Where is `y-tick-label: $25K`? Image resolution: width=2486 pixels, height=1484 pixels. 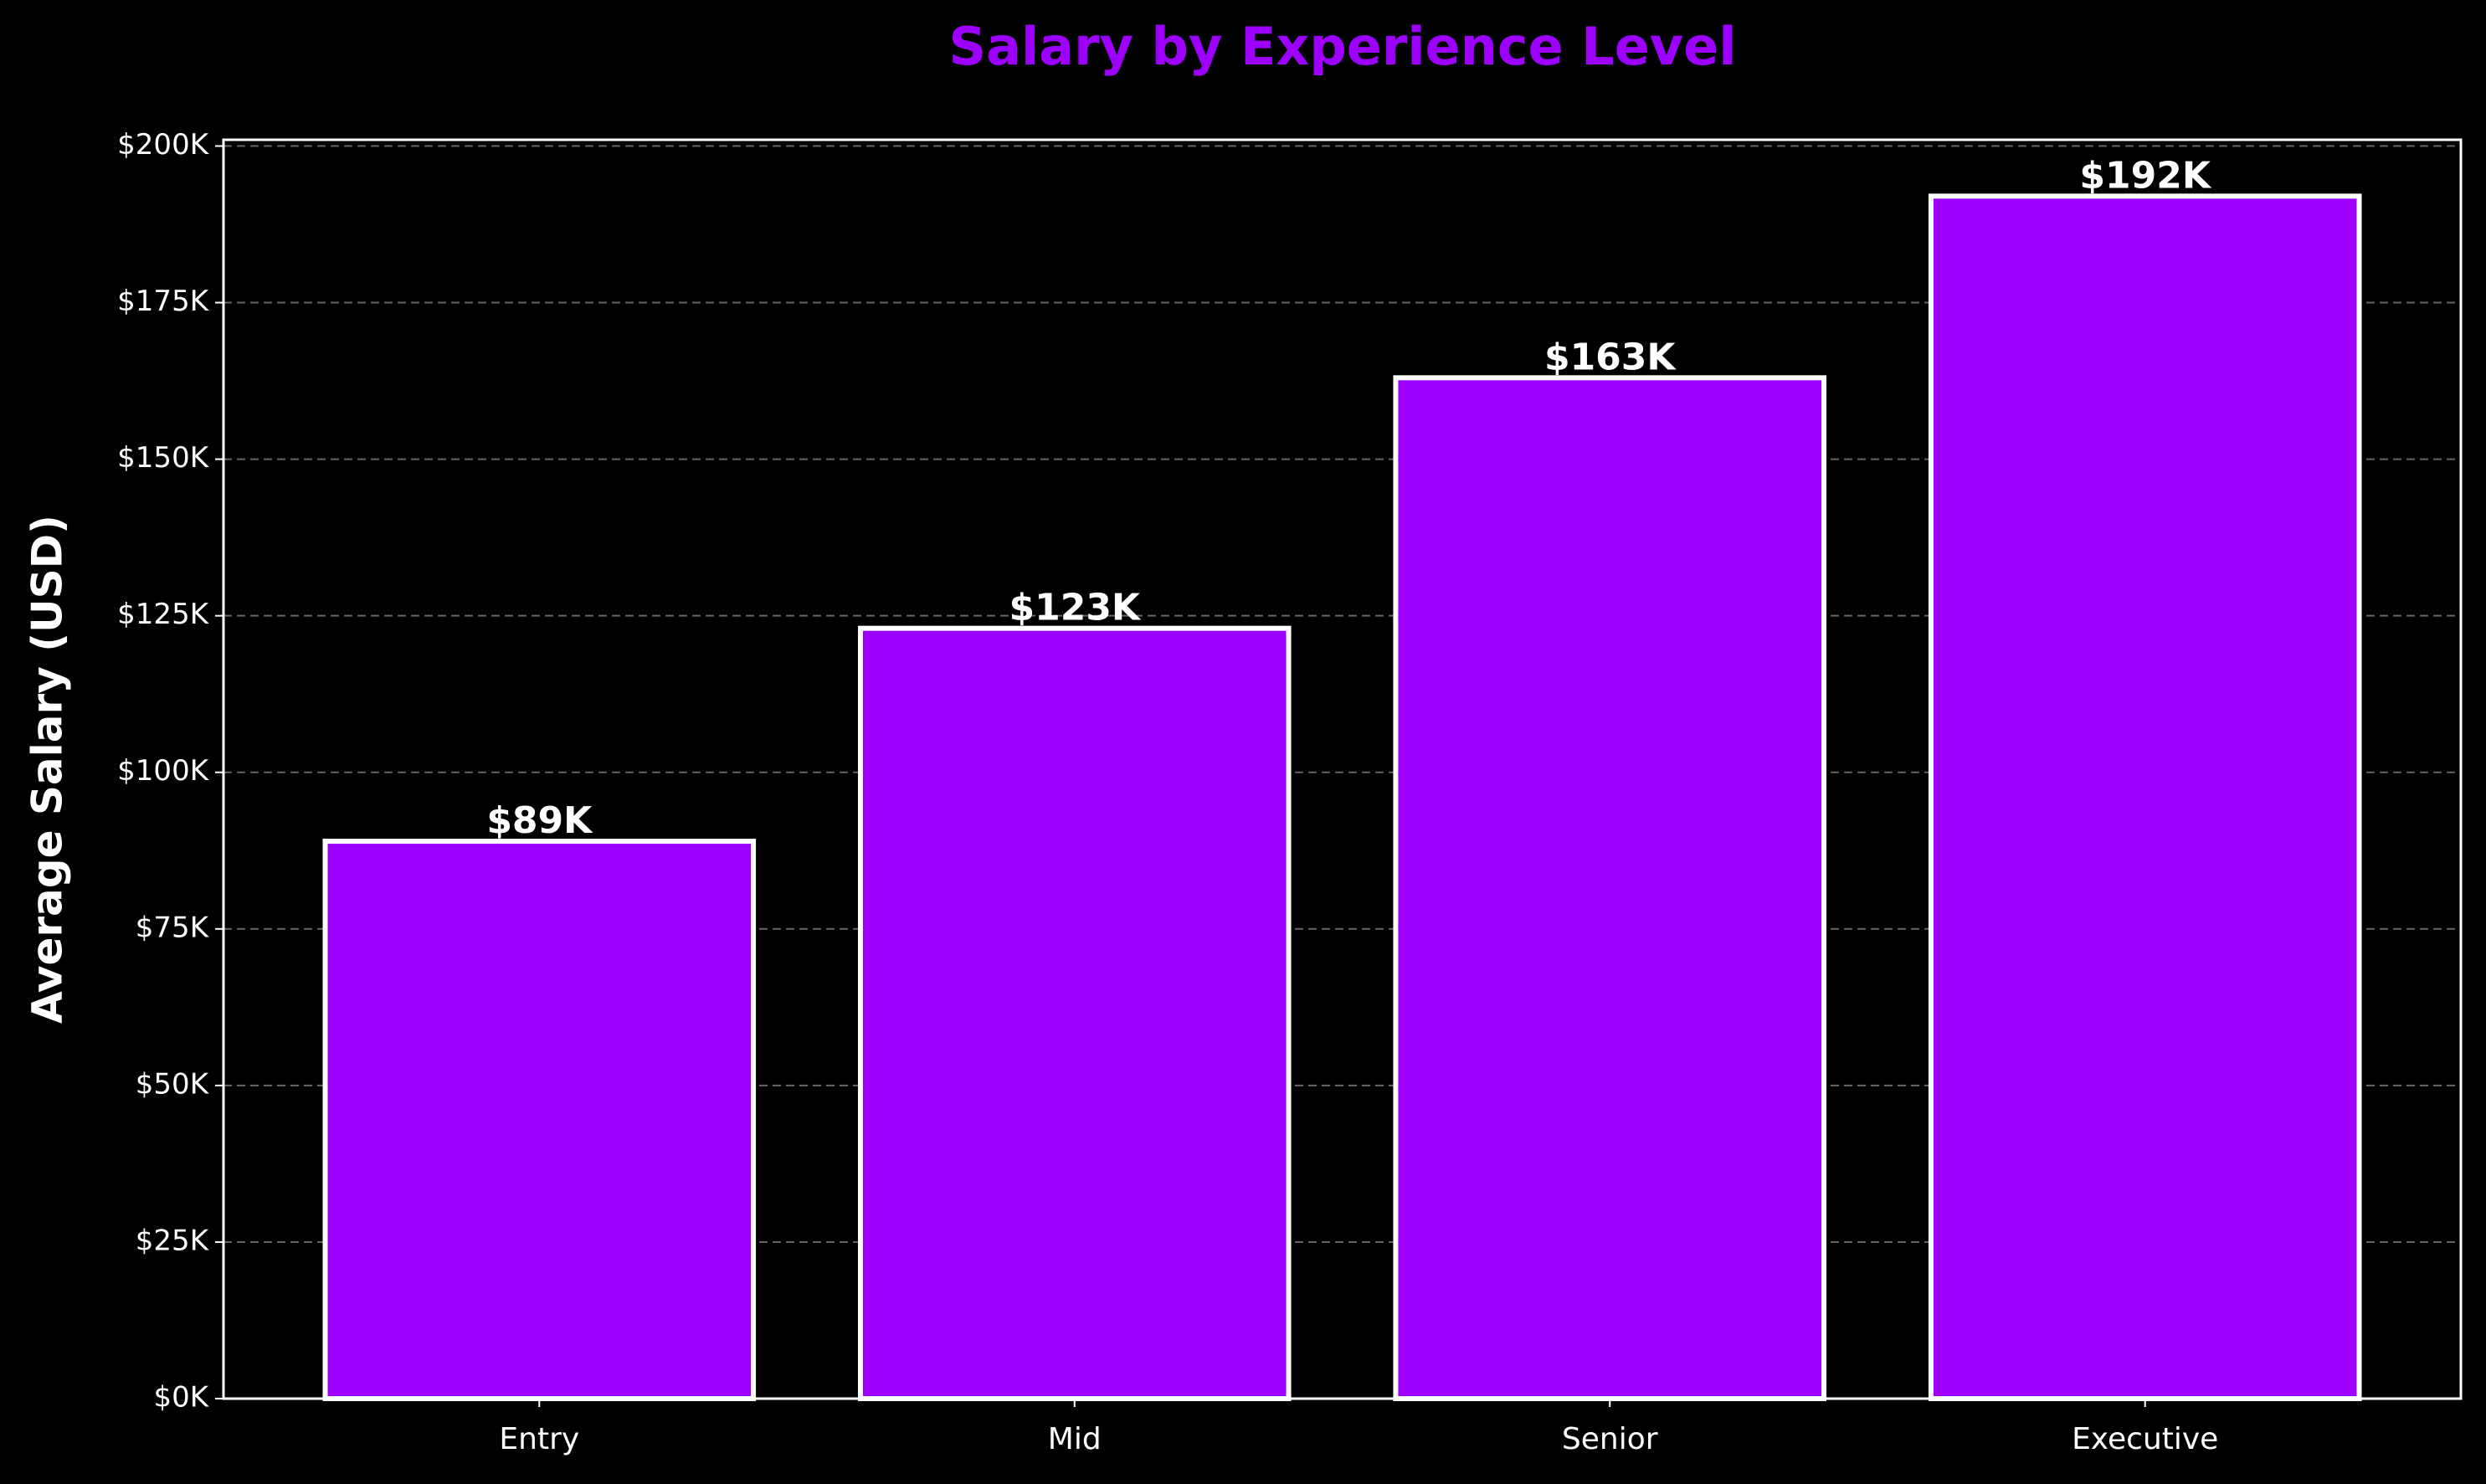 y-tick-label: $25K is located at coordinates (173, 1240).